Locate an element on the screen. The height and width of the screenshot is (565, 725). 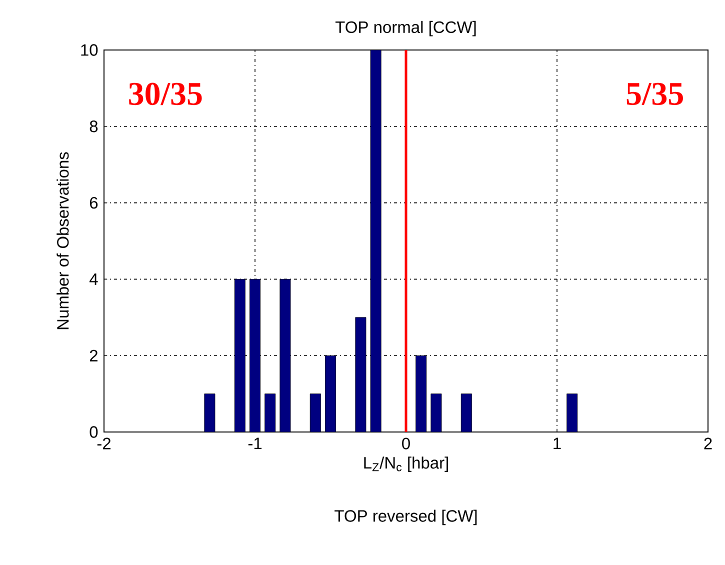
y-tick-label: 0 is located at coordinates (94, 432).